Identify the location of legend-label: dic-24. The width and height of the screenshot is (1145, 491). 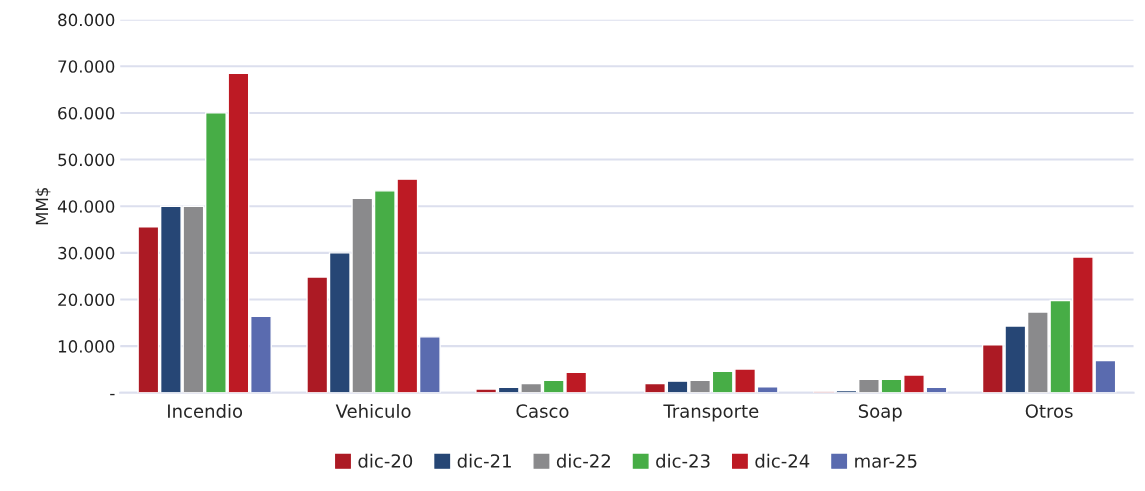
(782, 460).